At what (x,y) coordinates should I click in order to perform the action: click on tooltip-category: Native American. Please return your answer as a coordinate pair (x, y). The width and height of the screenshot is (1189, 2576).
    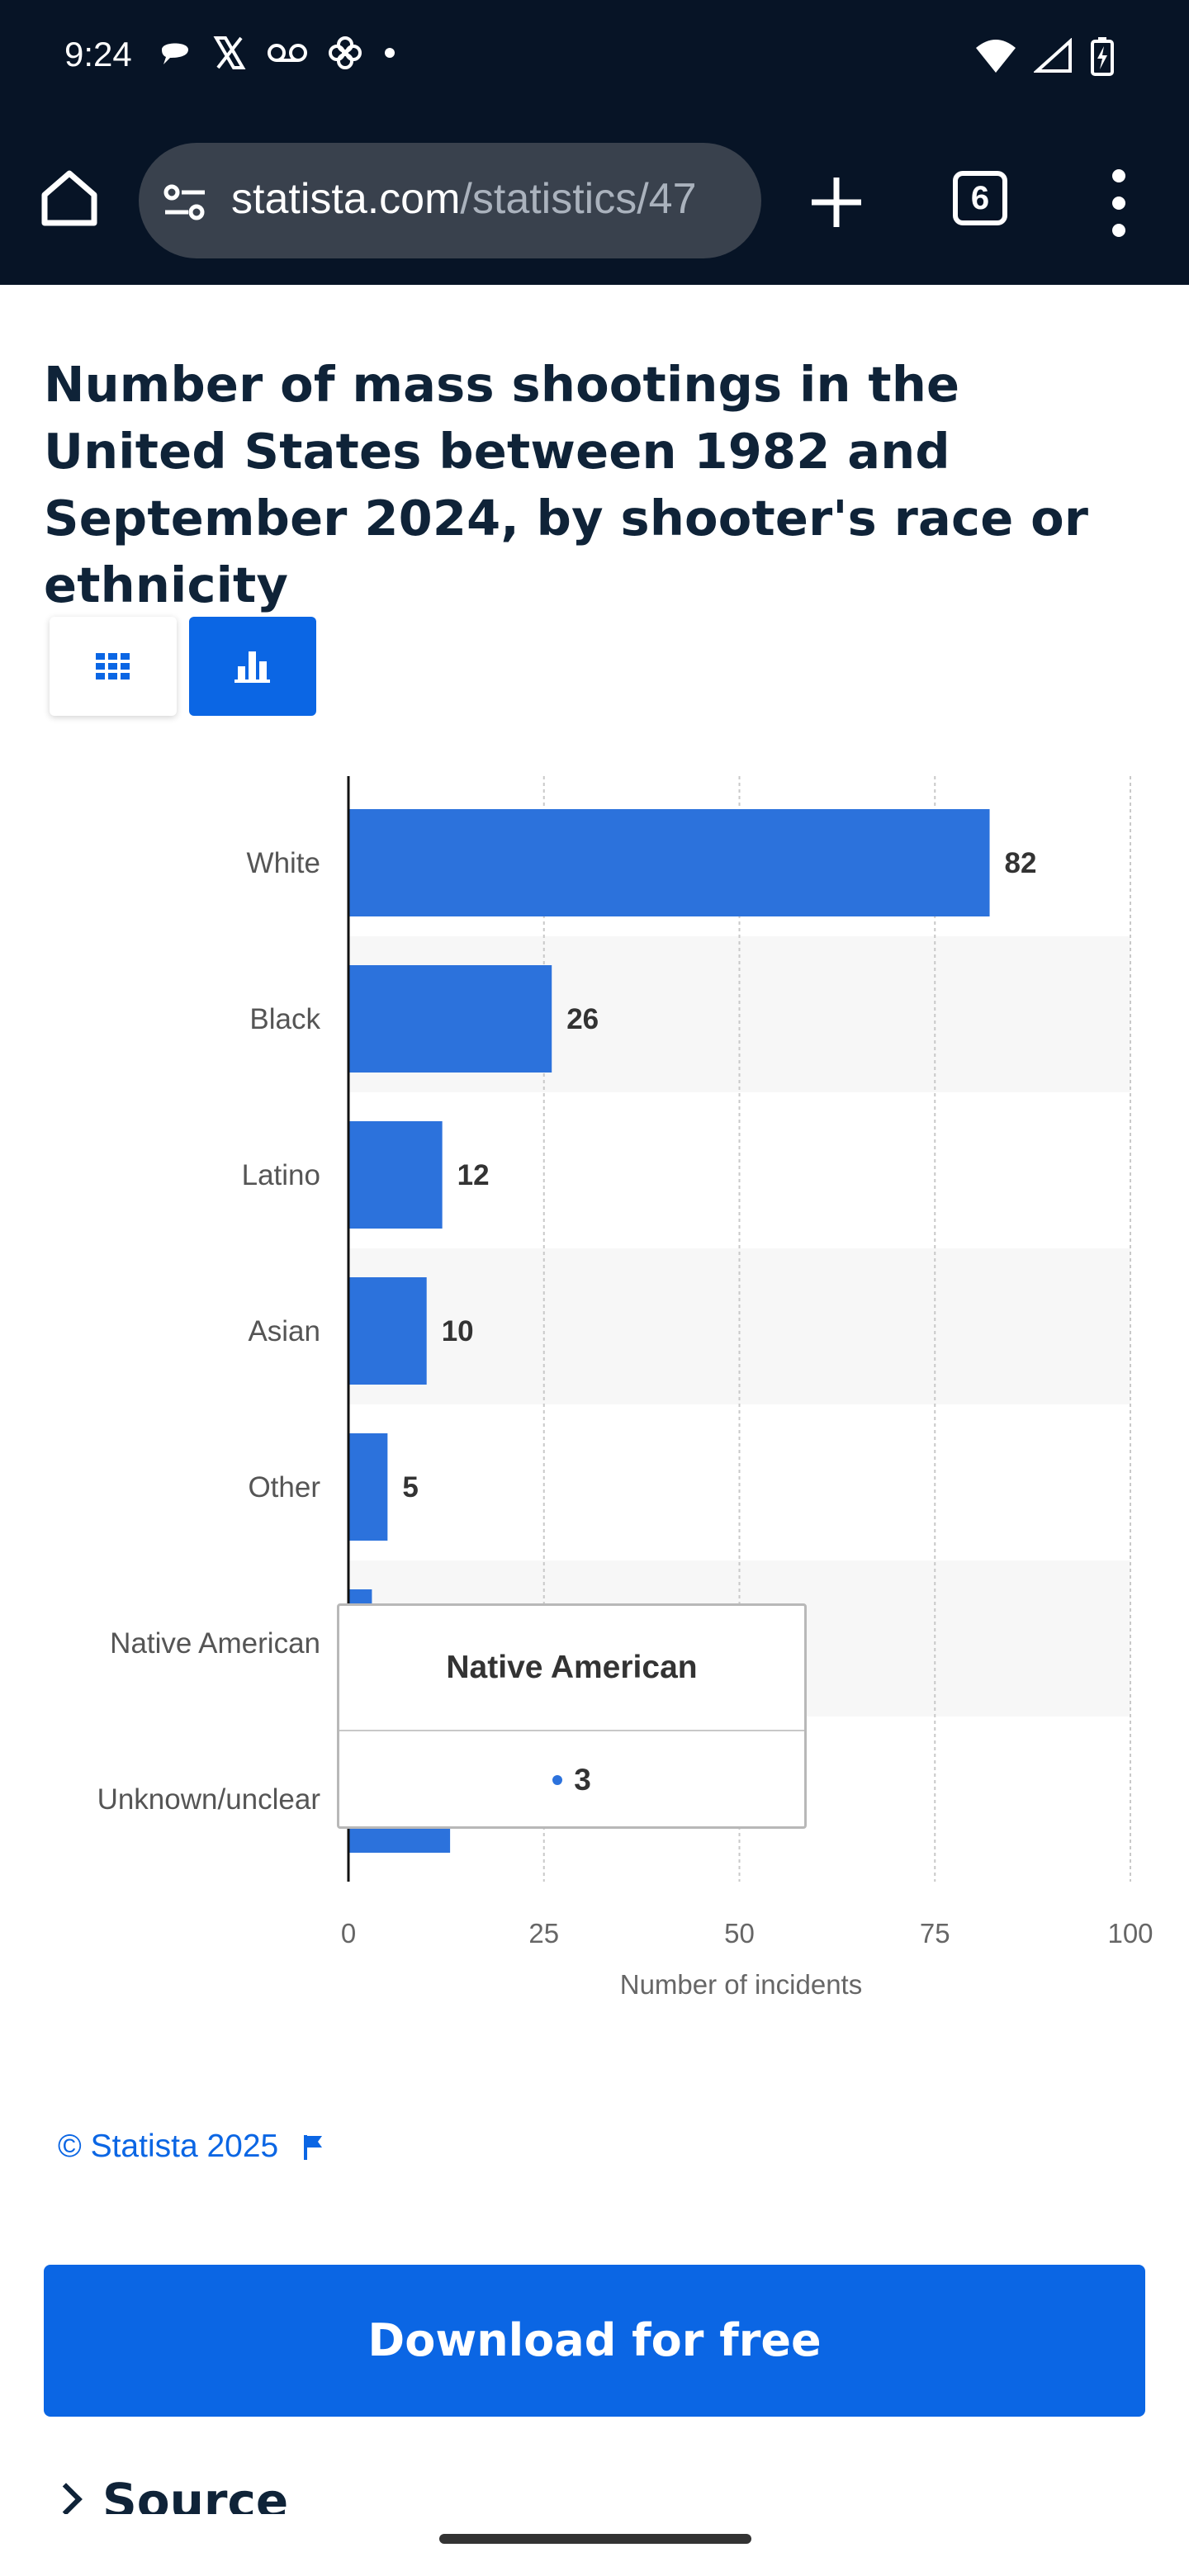
    Looking at the image, I should click on (572, 1667).